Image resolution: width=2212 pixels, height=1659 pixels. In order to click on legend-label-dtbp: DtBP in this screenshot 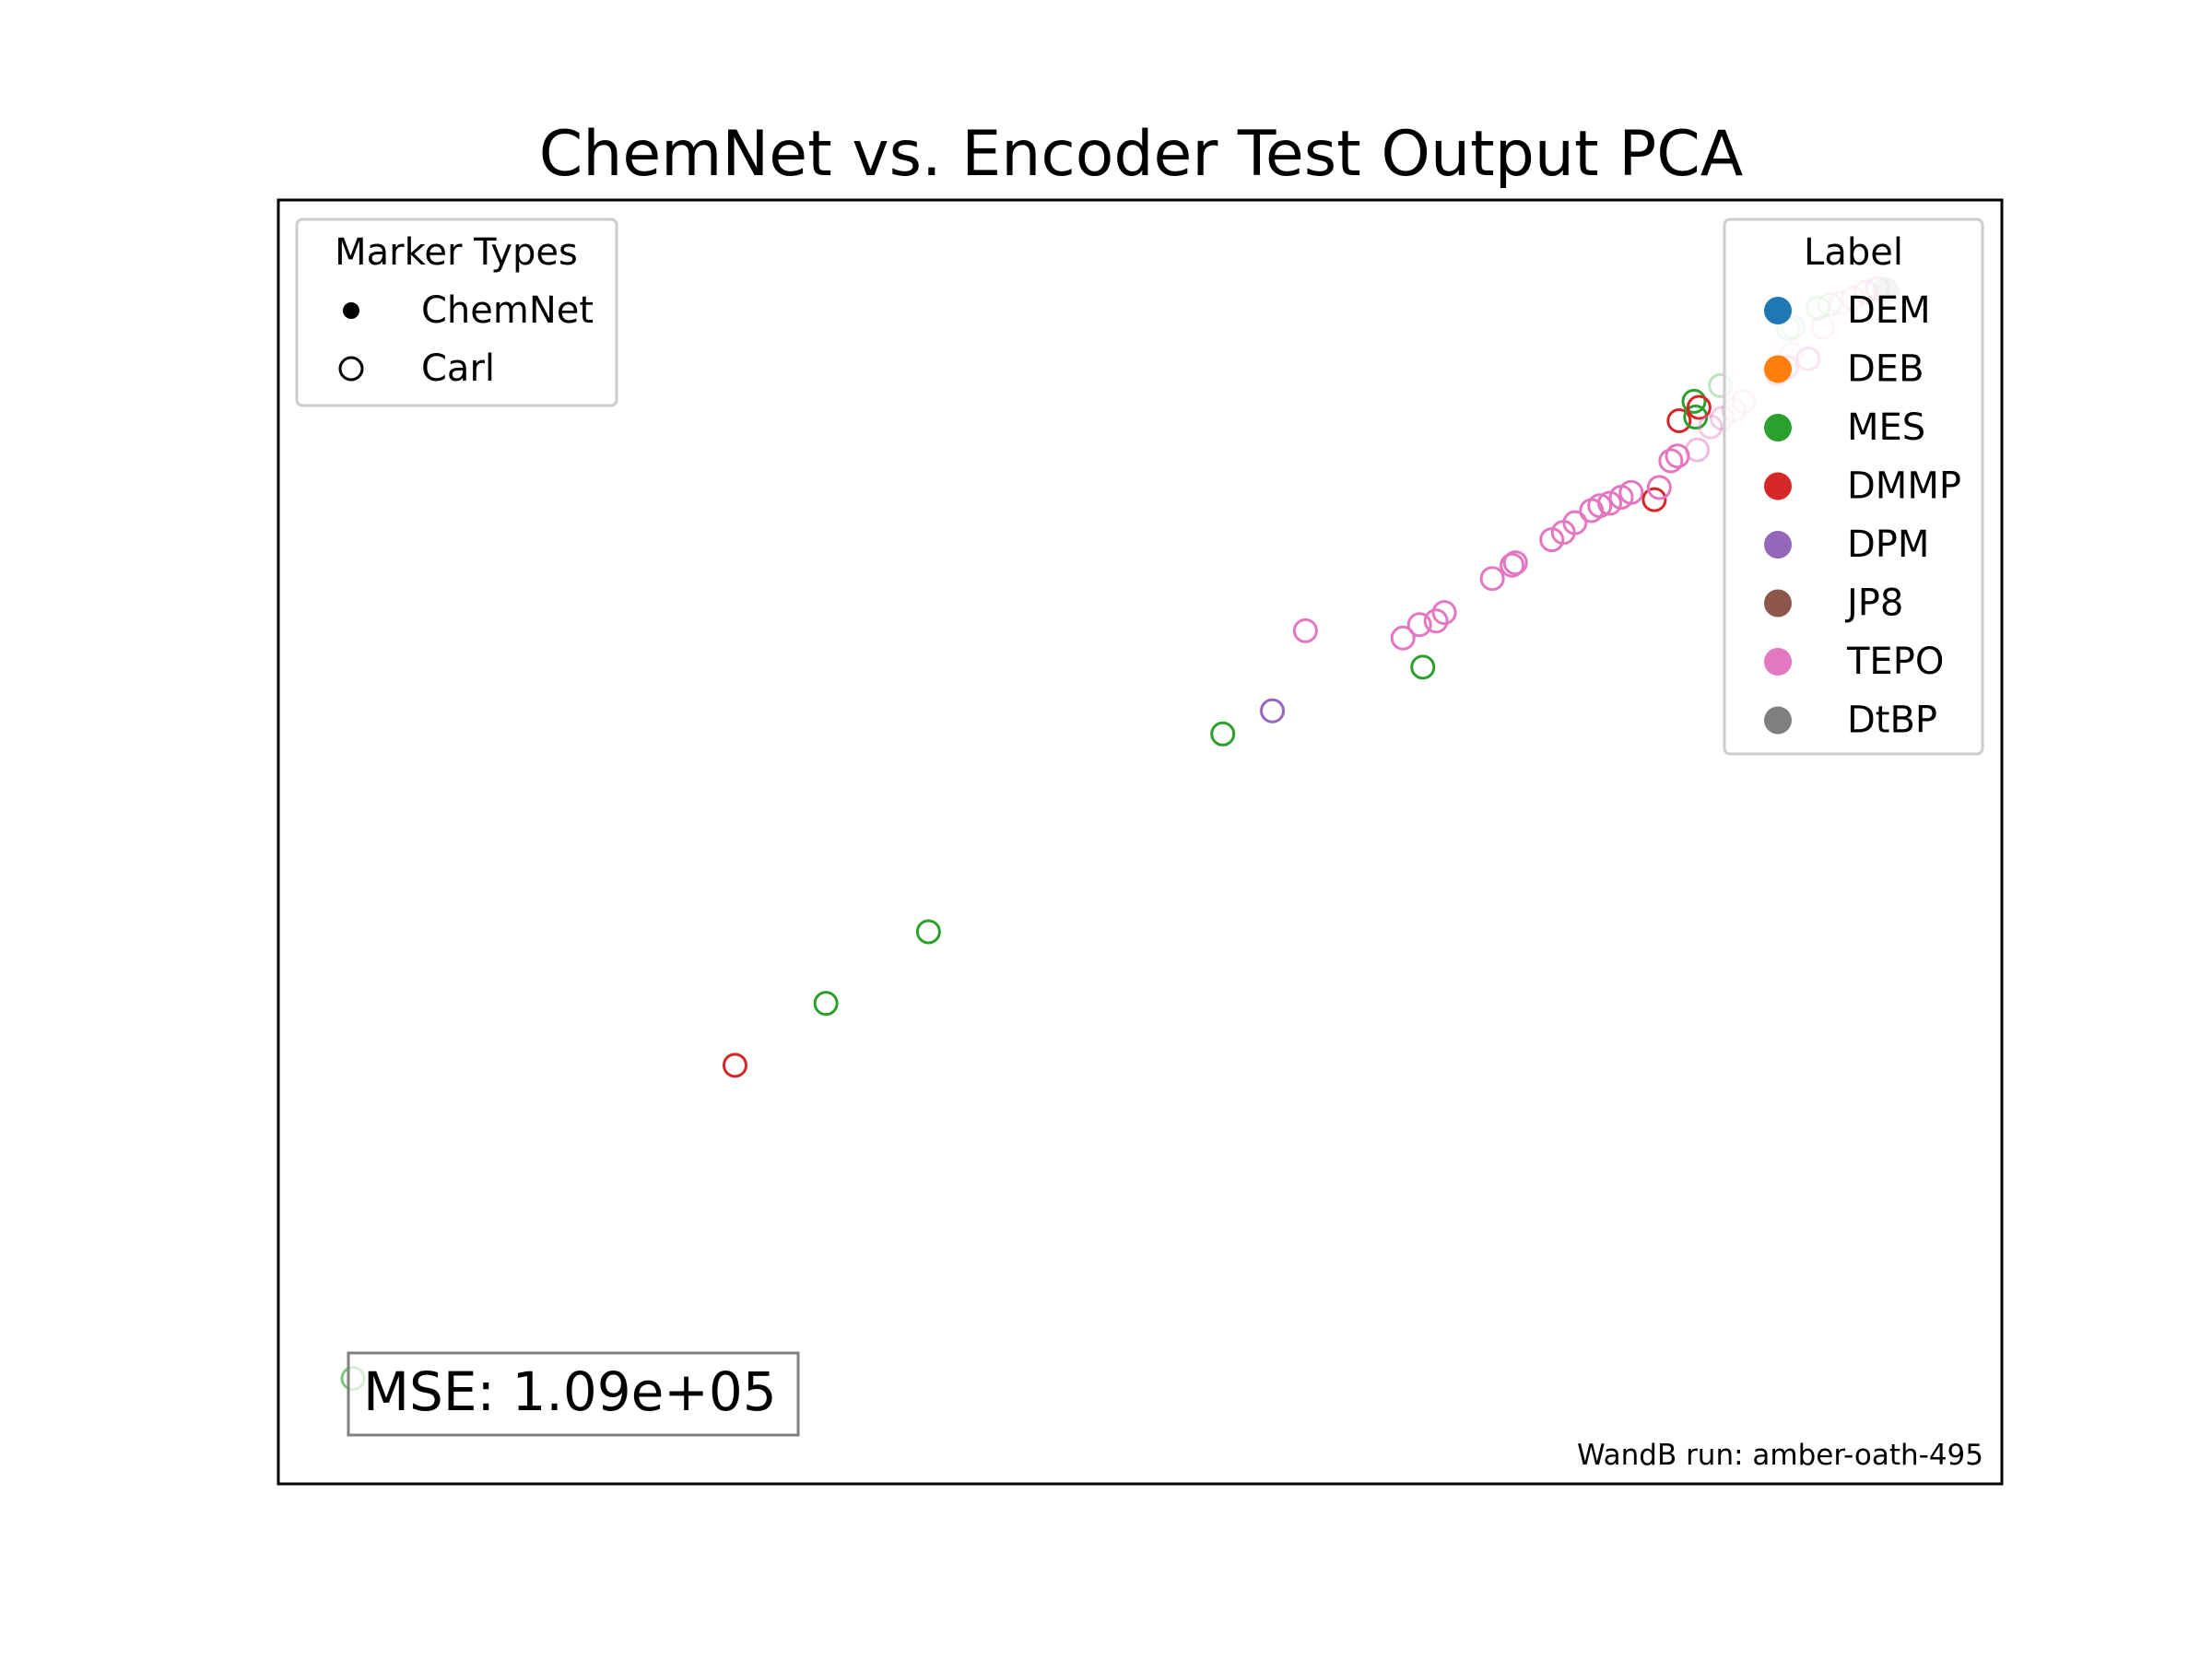, I will do `click(1892, 721)`.